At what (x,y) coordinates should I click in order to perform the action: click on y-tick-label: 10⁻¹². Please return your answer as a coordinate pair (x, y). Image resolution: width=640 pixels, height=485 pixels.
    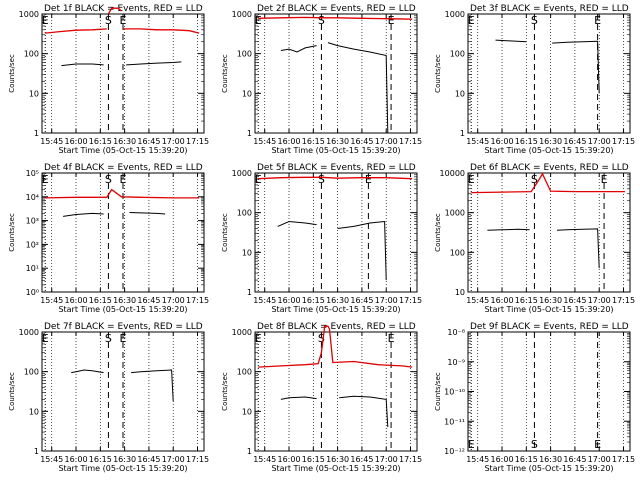
    Looking at the image, I should click on (454, 451).